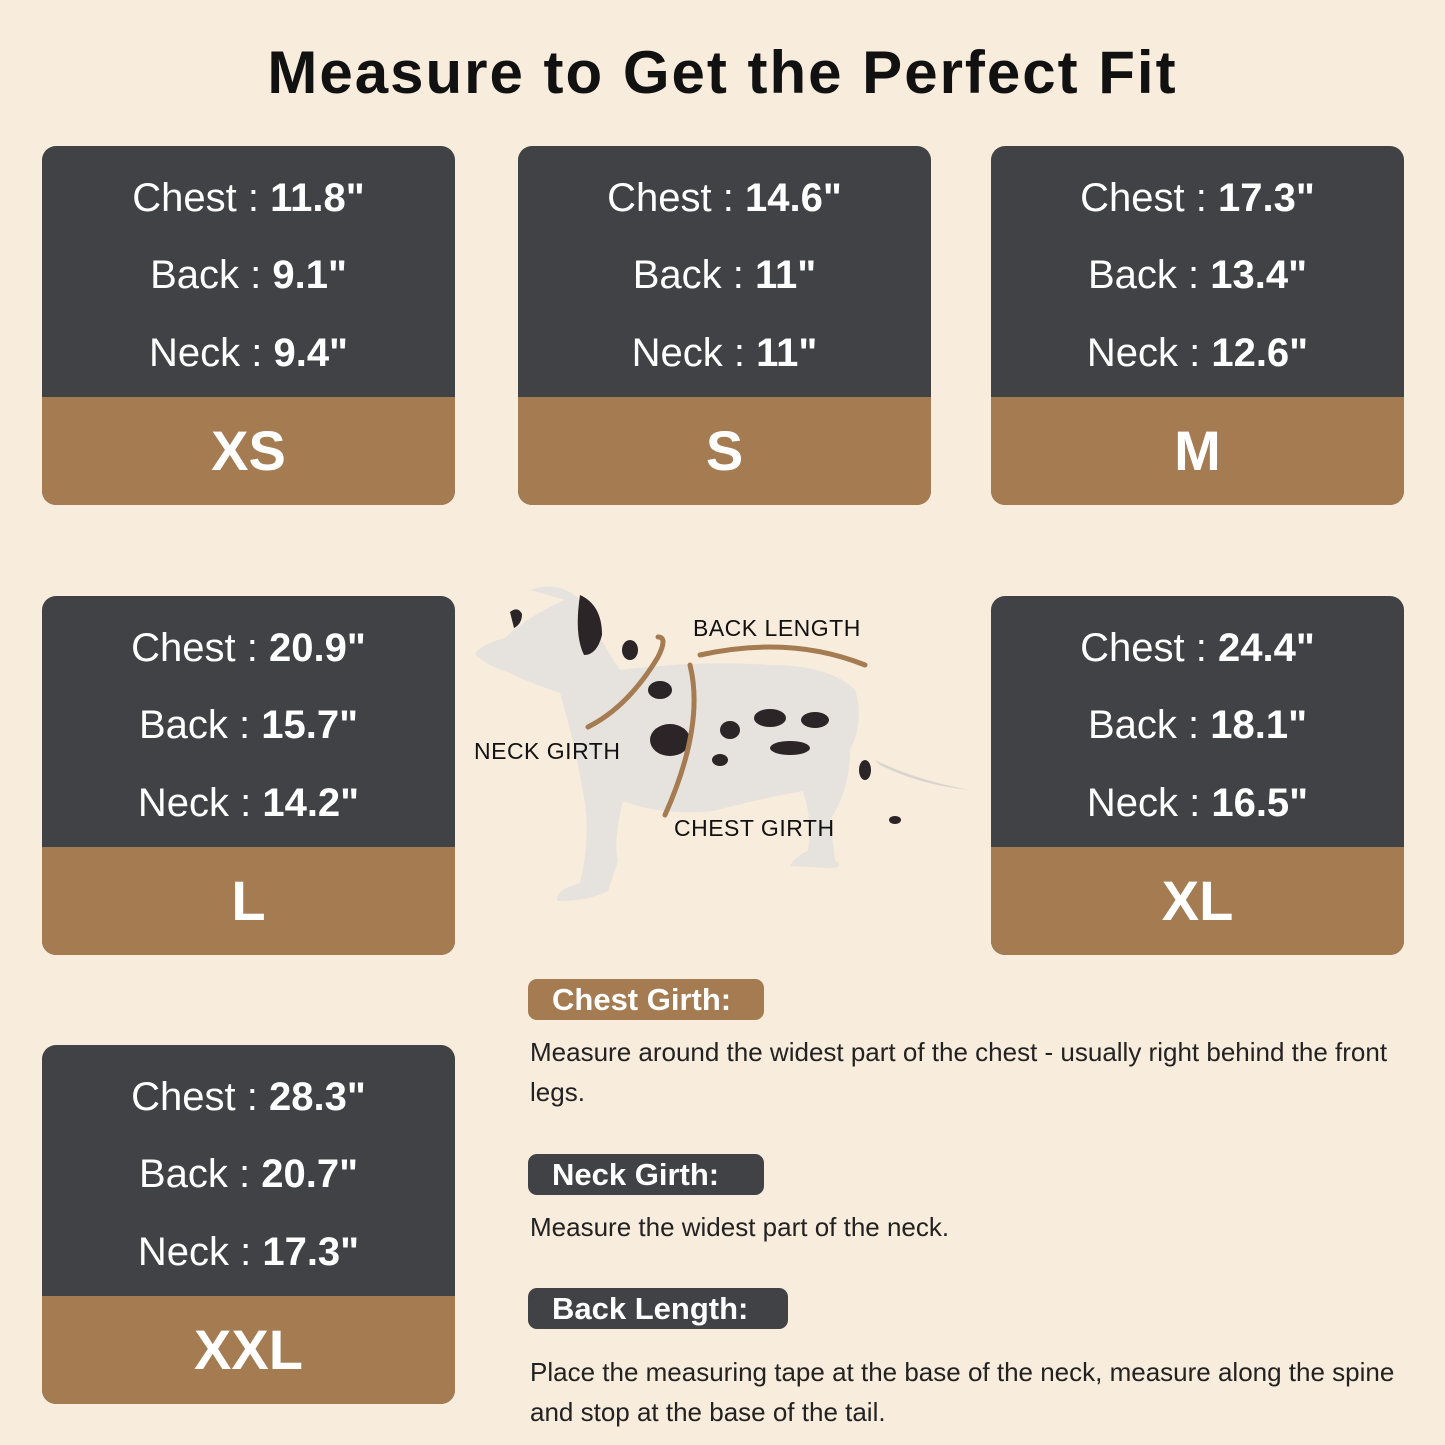  Describe the element at coordinates (724, 451) in the screenshot. I see `size-label: S` at that location.